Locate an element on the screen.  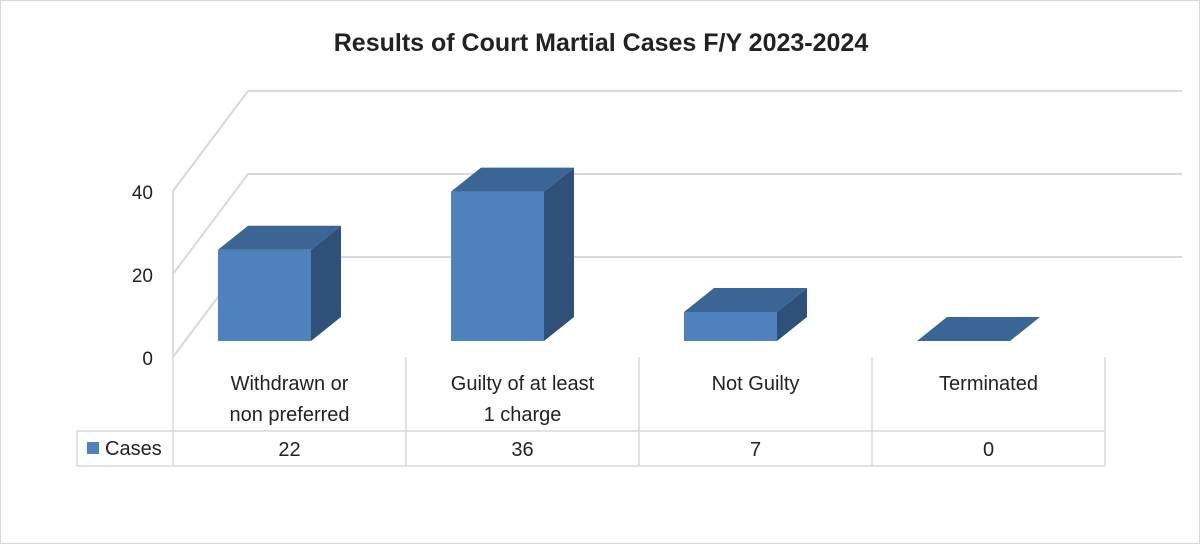
data-label: 7 is located at coordinates (755, 450).